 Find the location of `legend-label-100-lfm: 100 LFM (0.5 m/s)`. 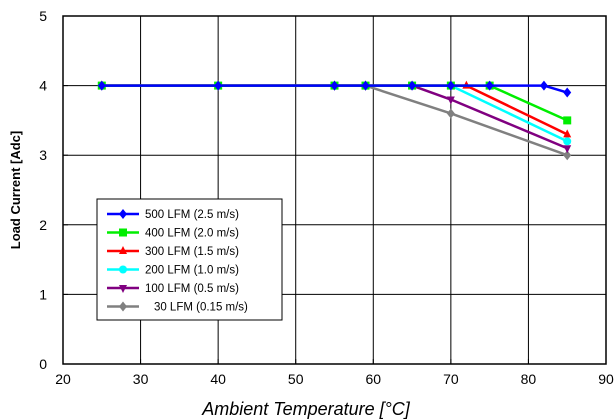

legend-label-100-lfm: 100 LFM (0.5 m/s) is located at coordinates (192, 289).